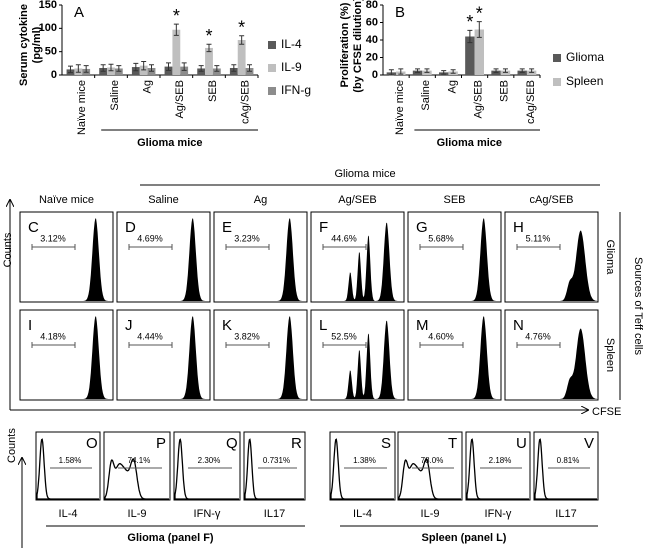  I want to click on gate-percent: 52.5%, so click(344, 336).